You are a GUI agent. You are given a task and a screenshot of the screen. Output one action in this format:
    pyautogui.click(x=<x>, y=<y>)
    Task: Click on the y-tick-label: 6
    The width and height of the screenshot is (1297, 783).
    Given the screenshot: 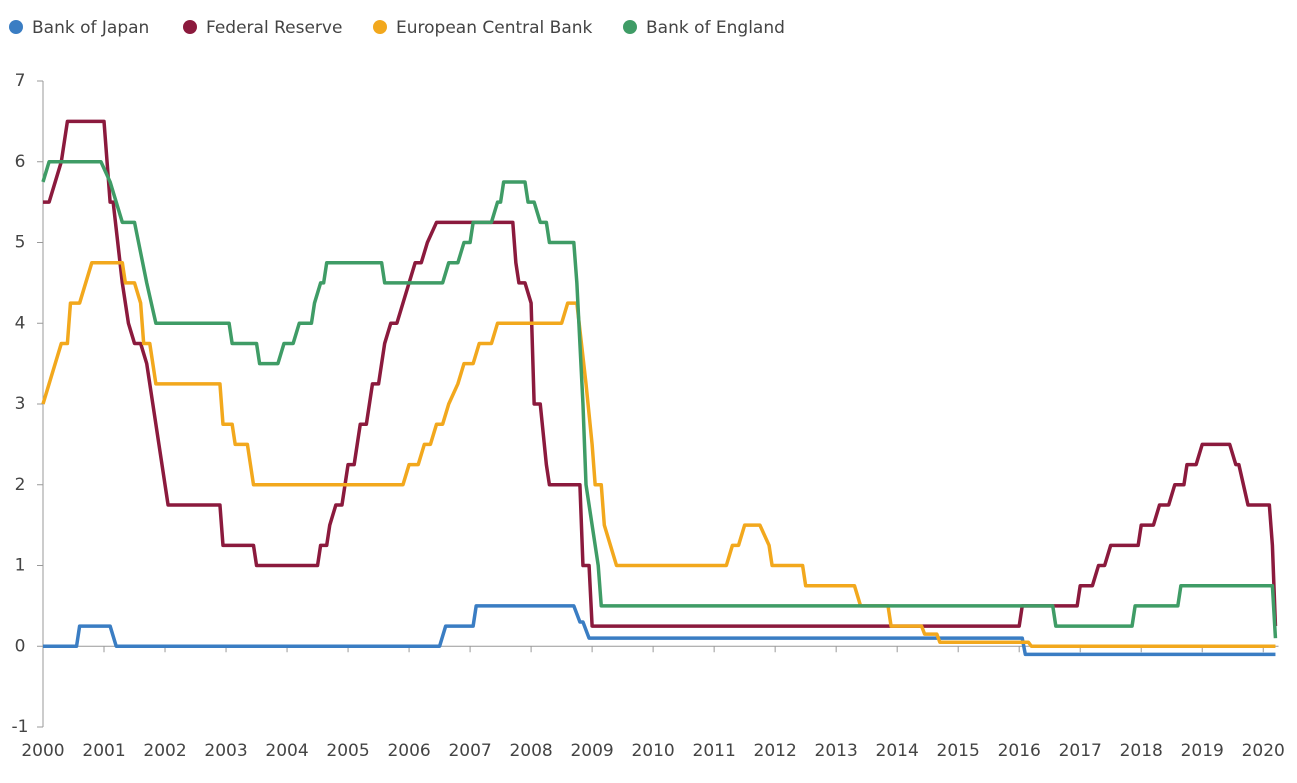 What is the action you would take?
    pyautogui.click(x=20, y=162)
    